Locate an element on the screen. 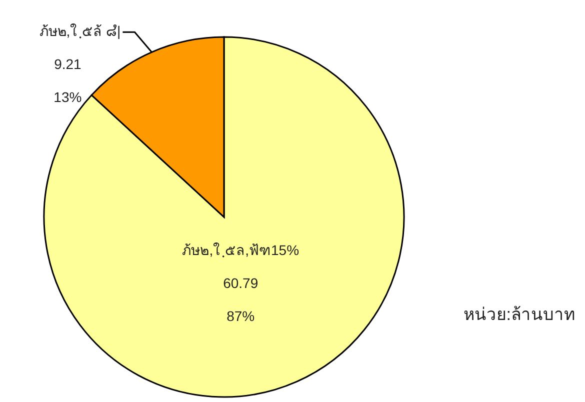 The height and width of the screenshot is (402, 585). slice-label: ภ้ษ๒,ใ ฺ๕ล้ ๘ํ| is located at coordinates (80, 31).